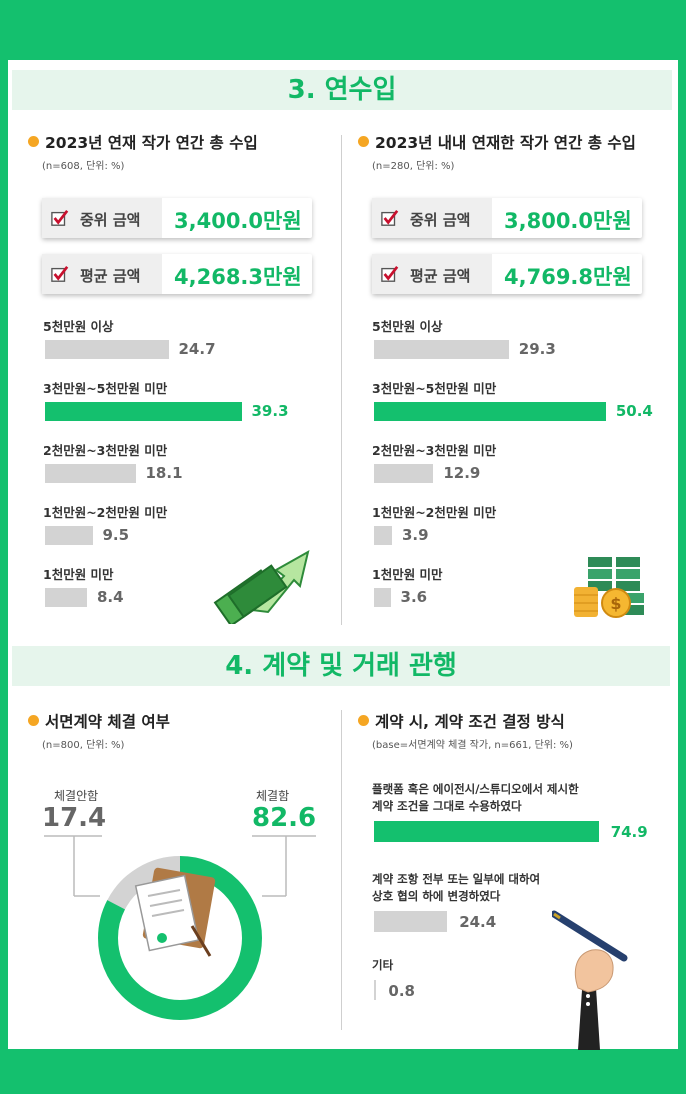 This screenshot has height=1094, width=686. Describe the element at coordinates (164, 473) in the screenshot. I see `bar-value-label: 18.1` at that location.